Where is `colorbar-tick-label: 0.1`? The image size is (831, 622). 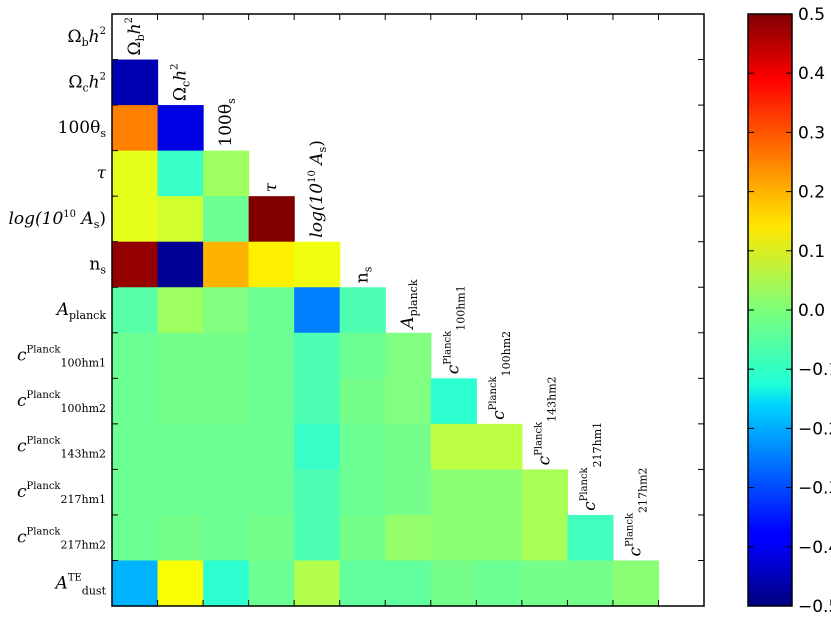 colorbar-tick-label: 0.1 is located at coordinates (811, 252).